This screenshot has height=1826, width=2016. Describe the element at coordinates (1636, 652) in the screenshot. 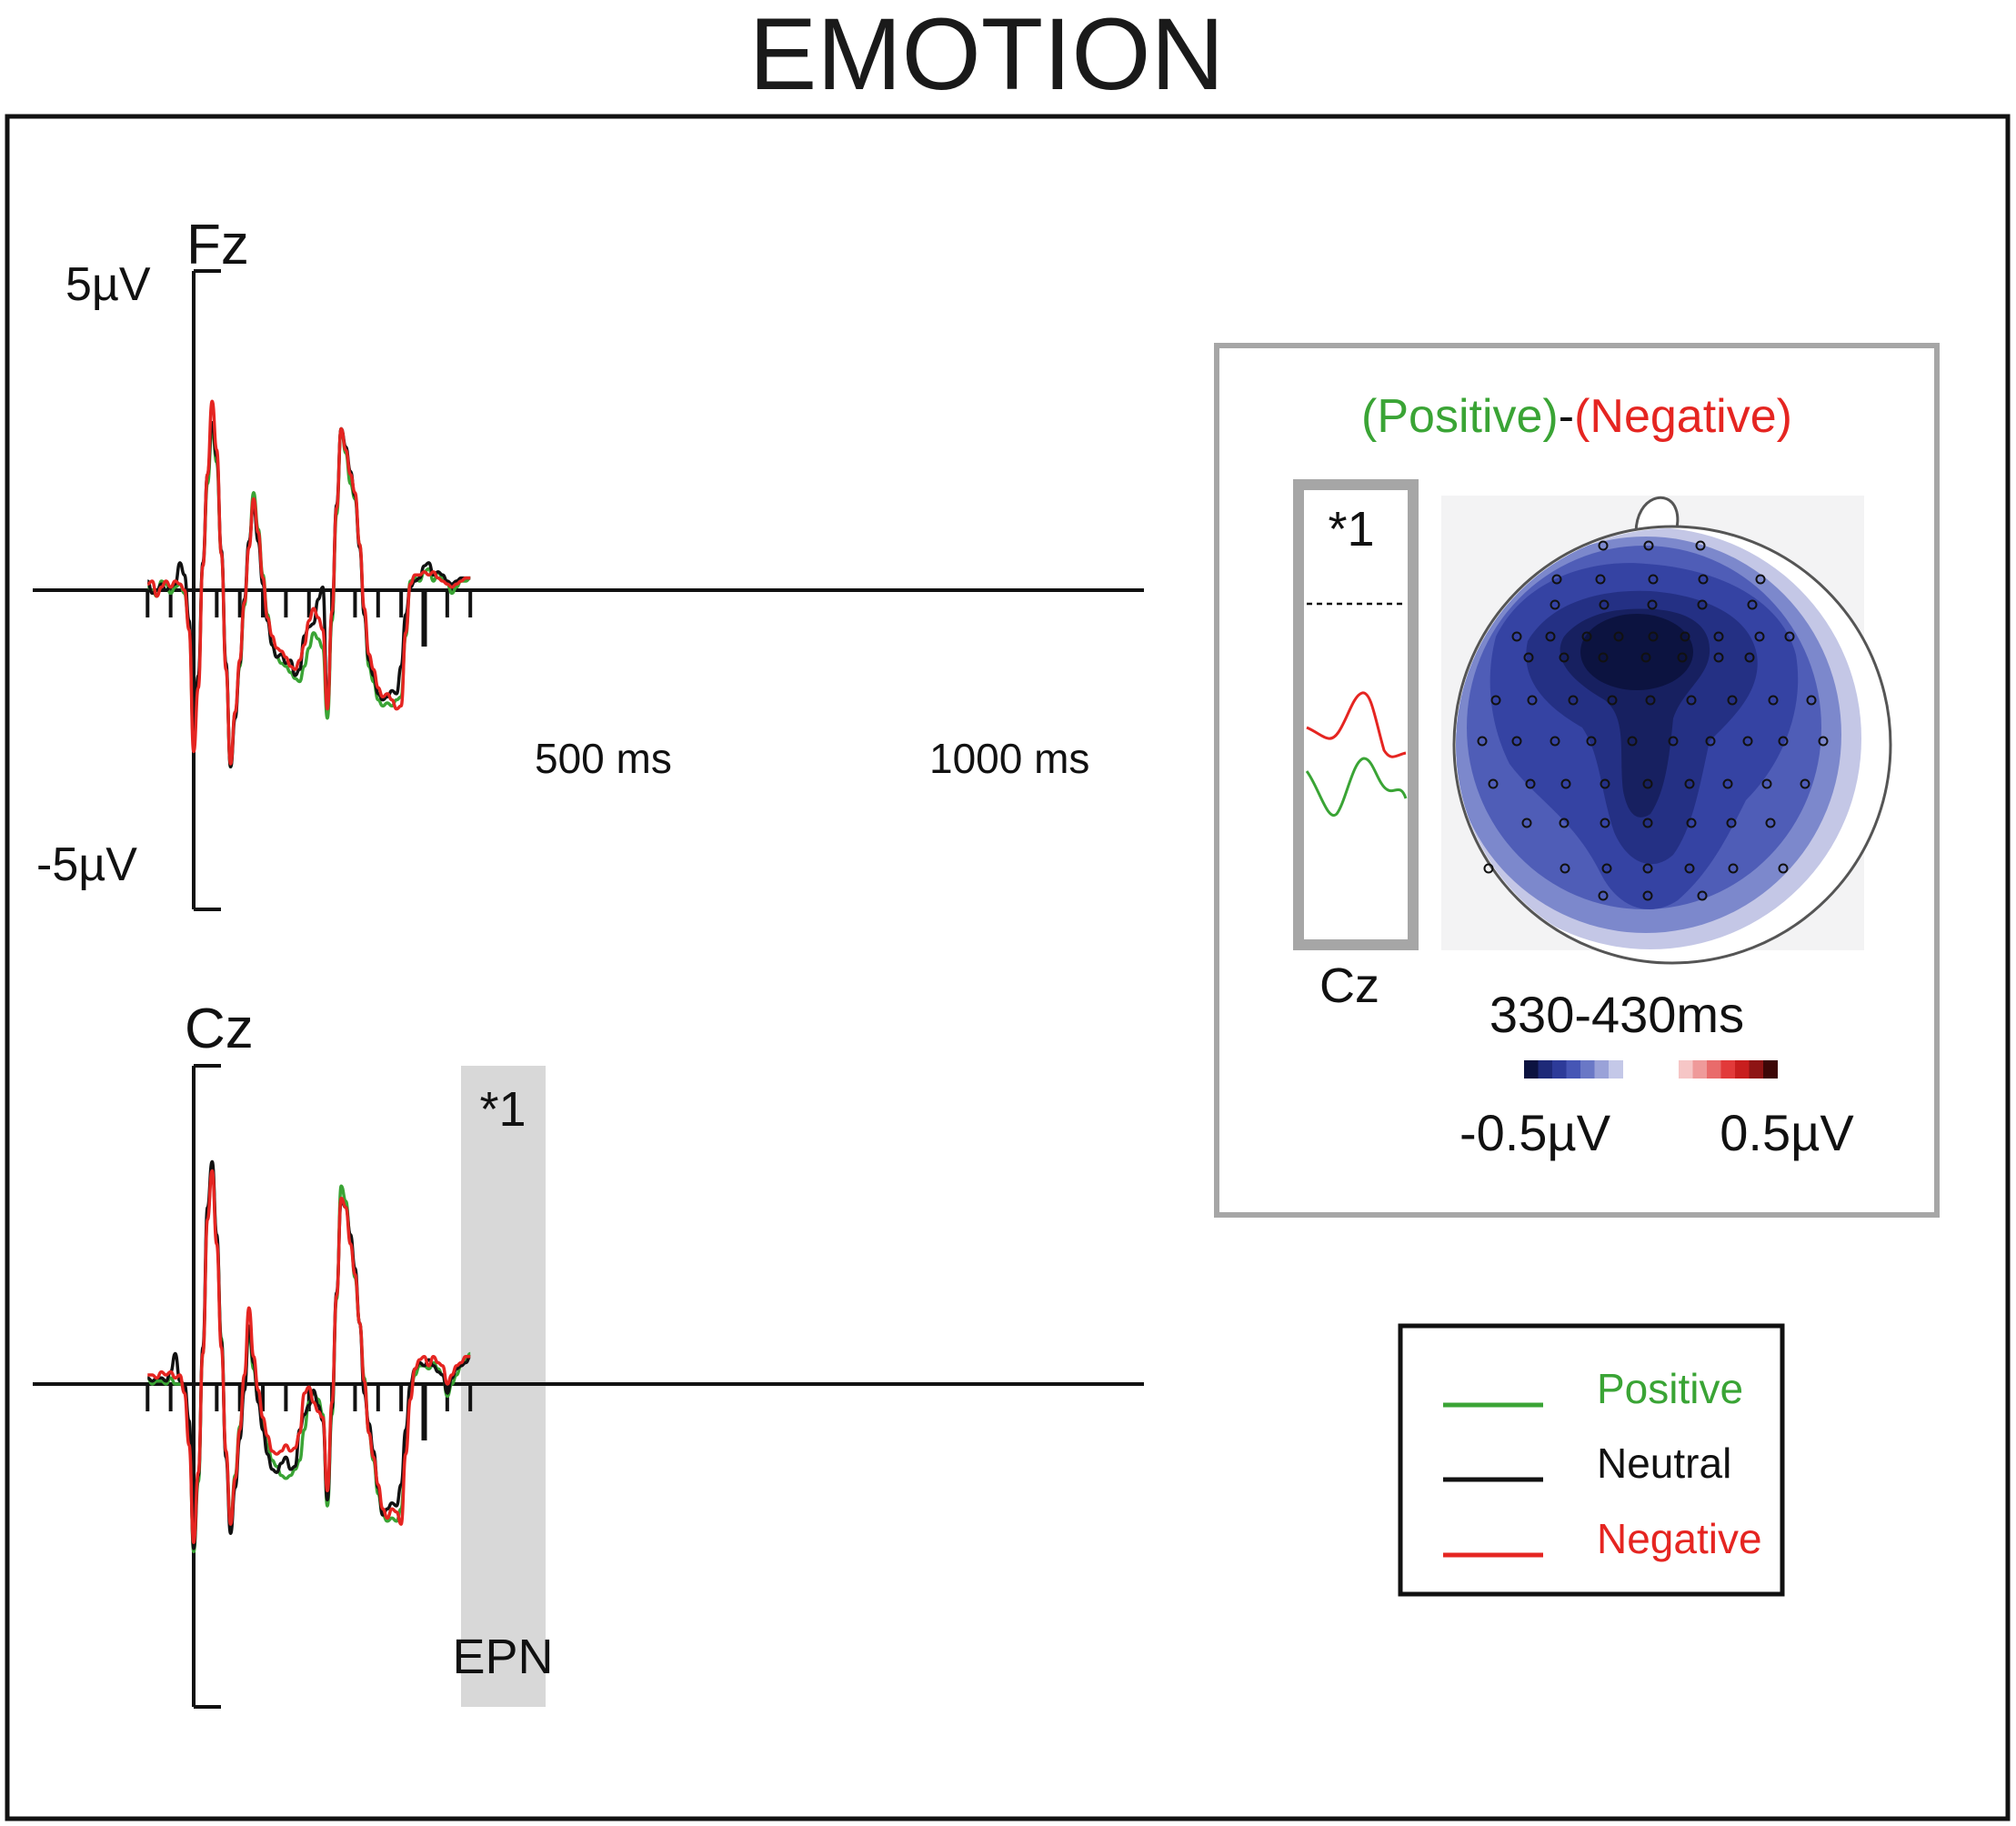

I see `scalp-core` at that location.